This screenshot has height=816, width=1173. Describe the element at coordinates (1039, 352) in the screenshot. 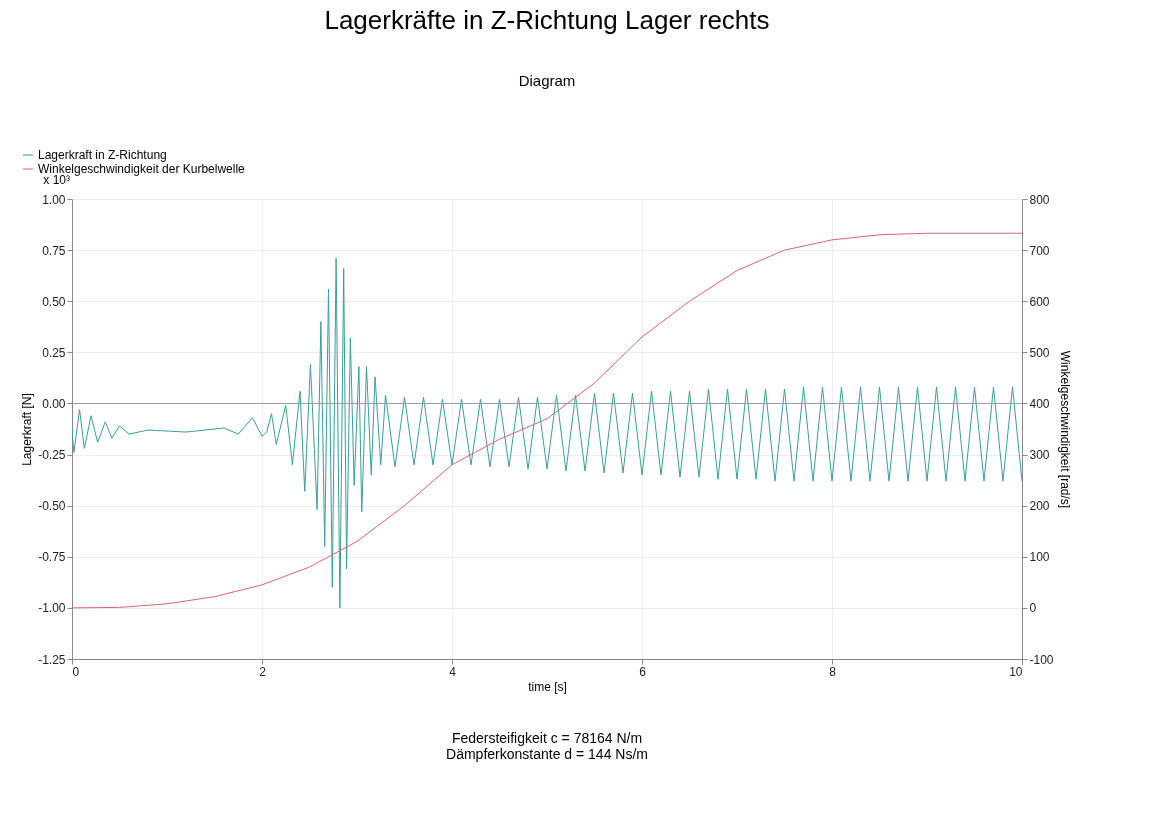

I see `y2-tick-label: 500` at that location.